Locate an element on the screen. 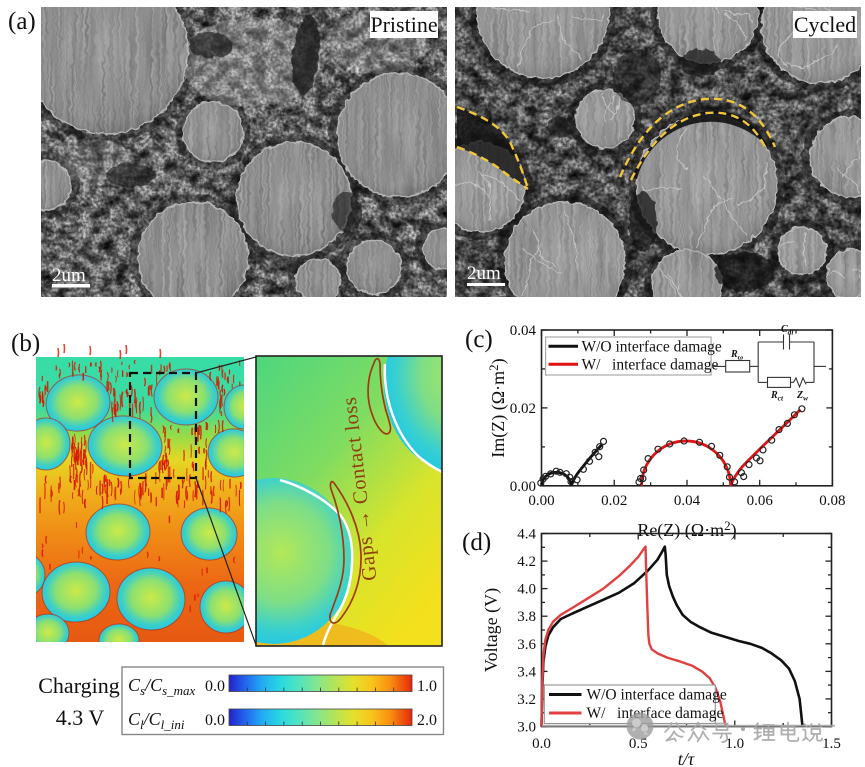  svg-text: 4.3 V is located at coordinates (80, 717).